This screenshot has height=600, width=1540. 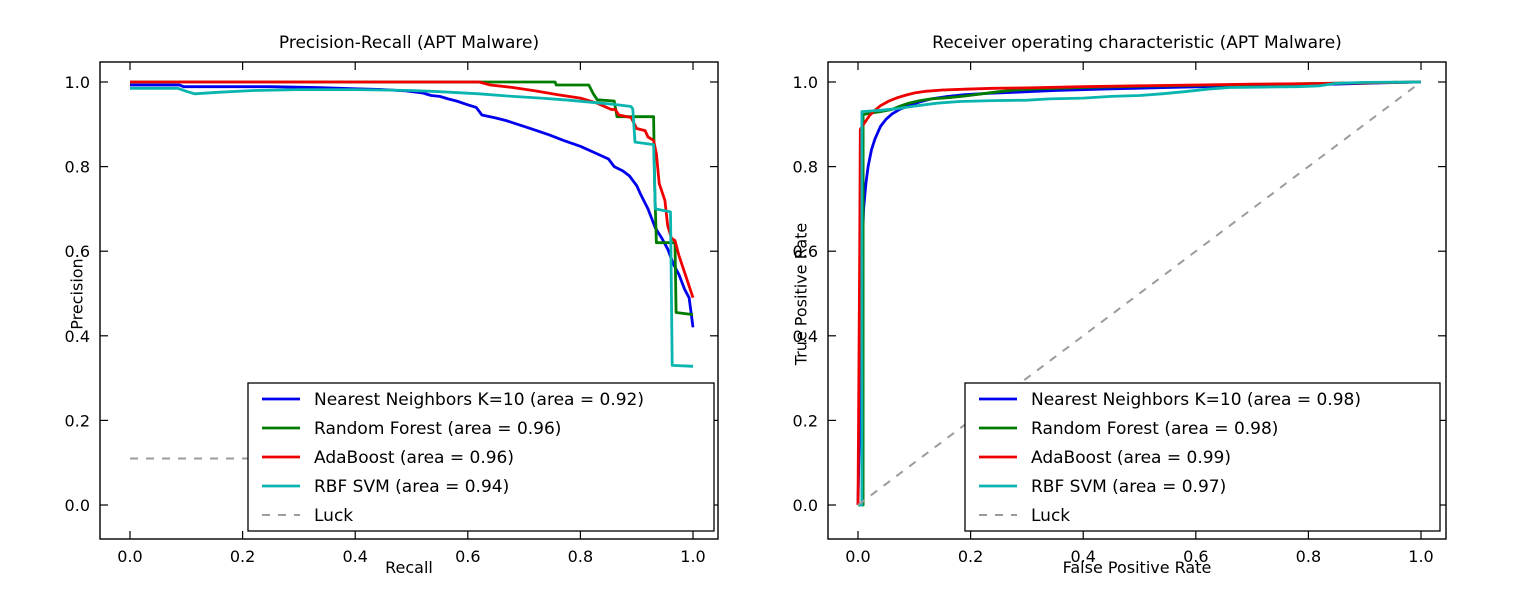 I want to click on pr-chart-adaboost-line, so click(x=412, y=189).